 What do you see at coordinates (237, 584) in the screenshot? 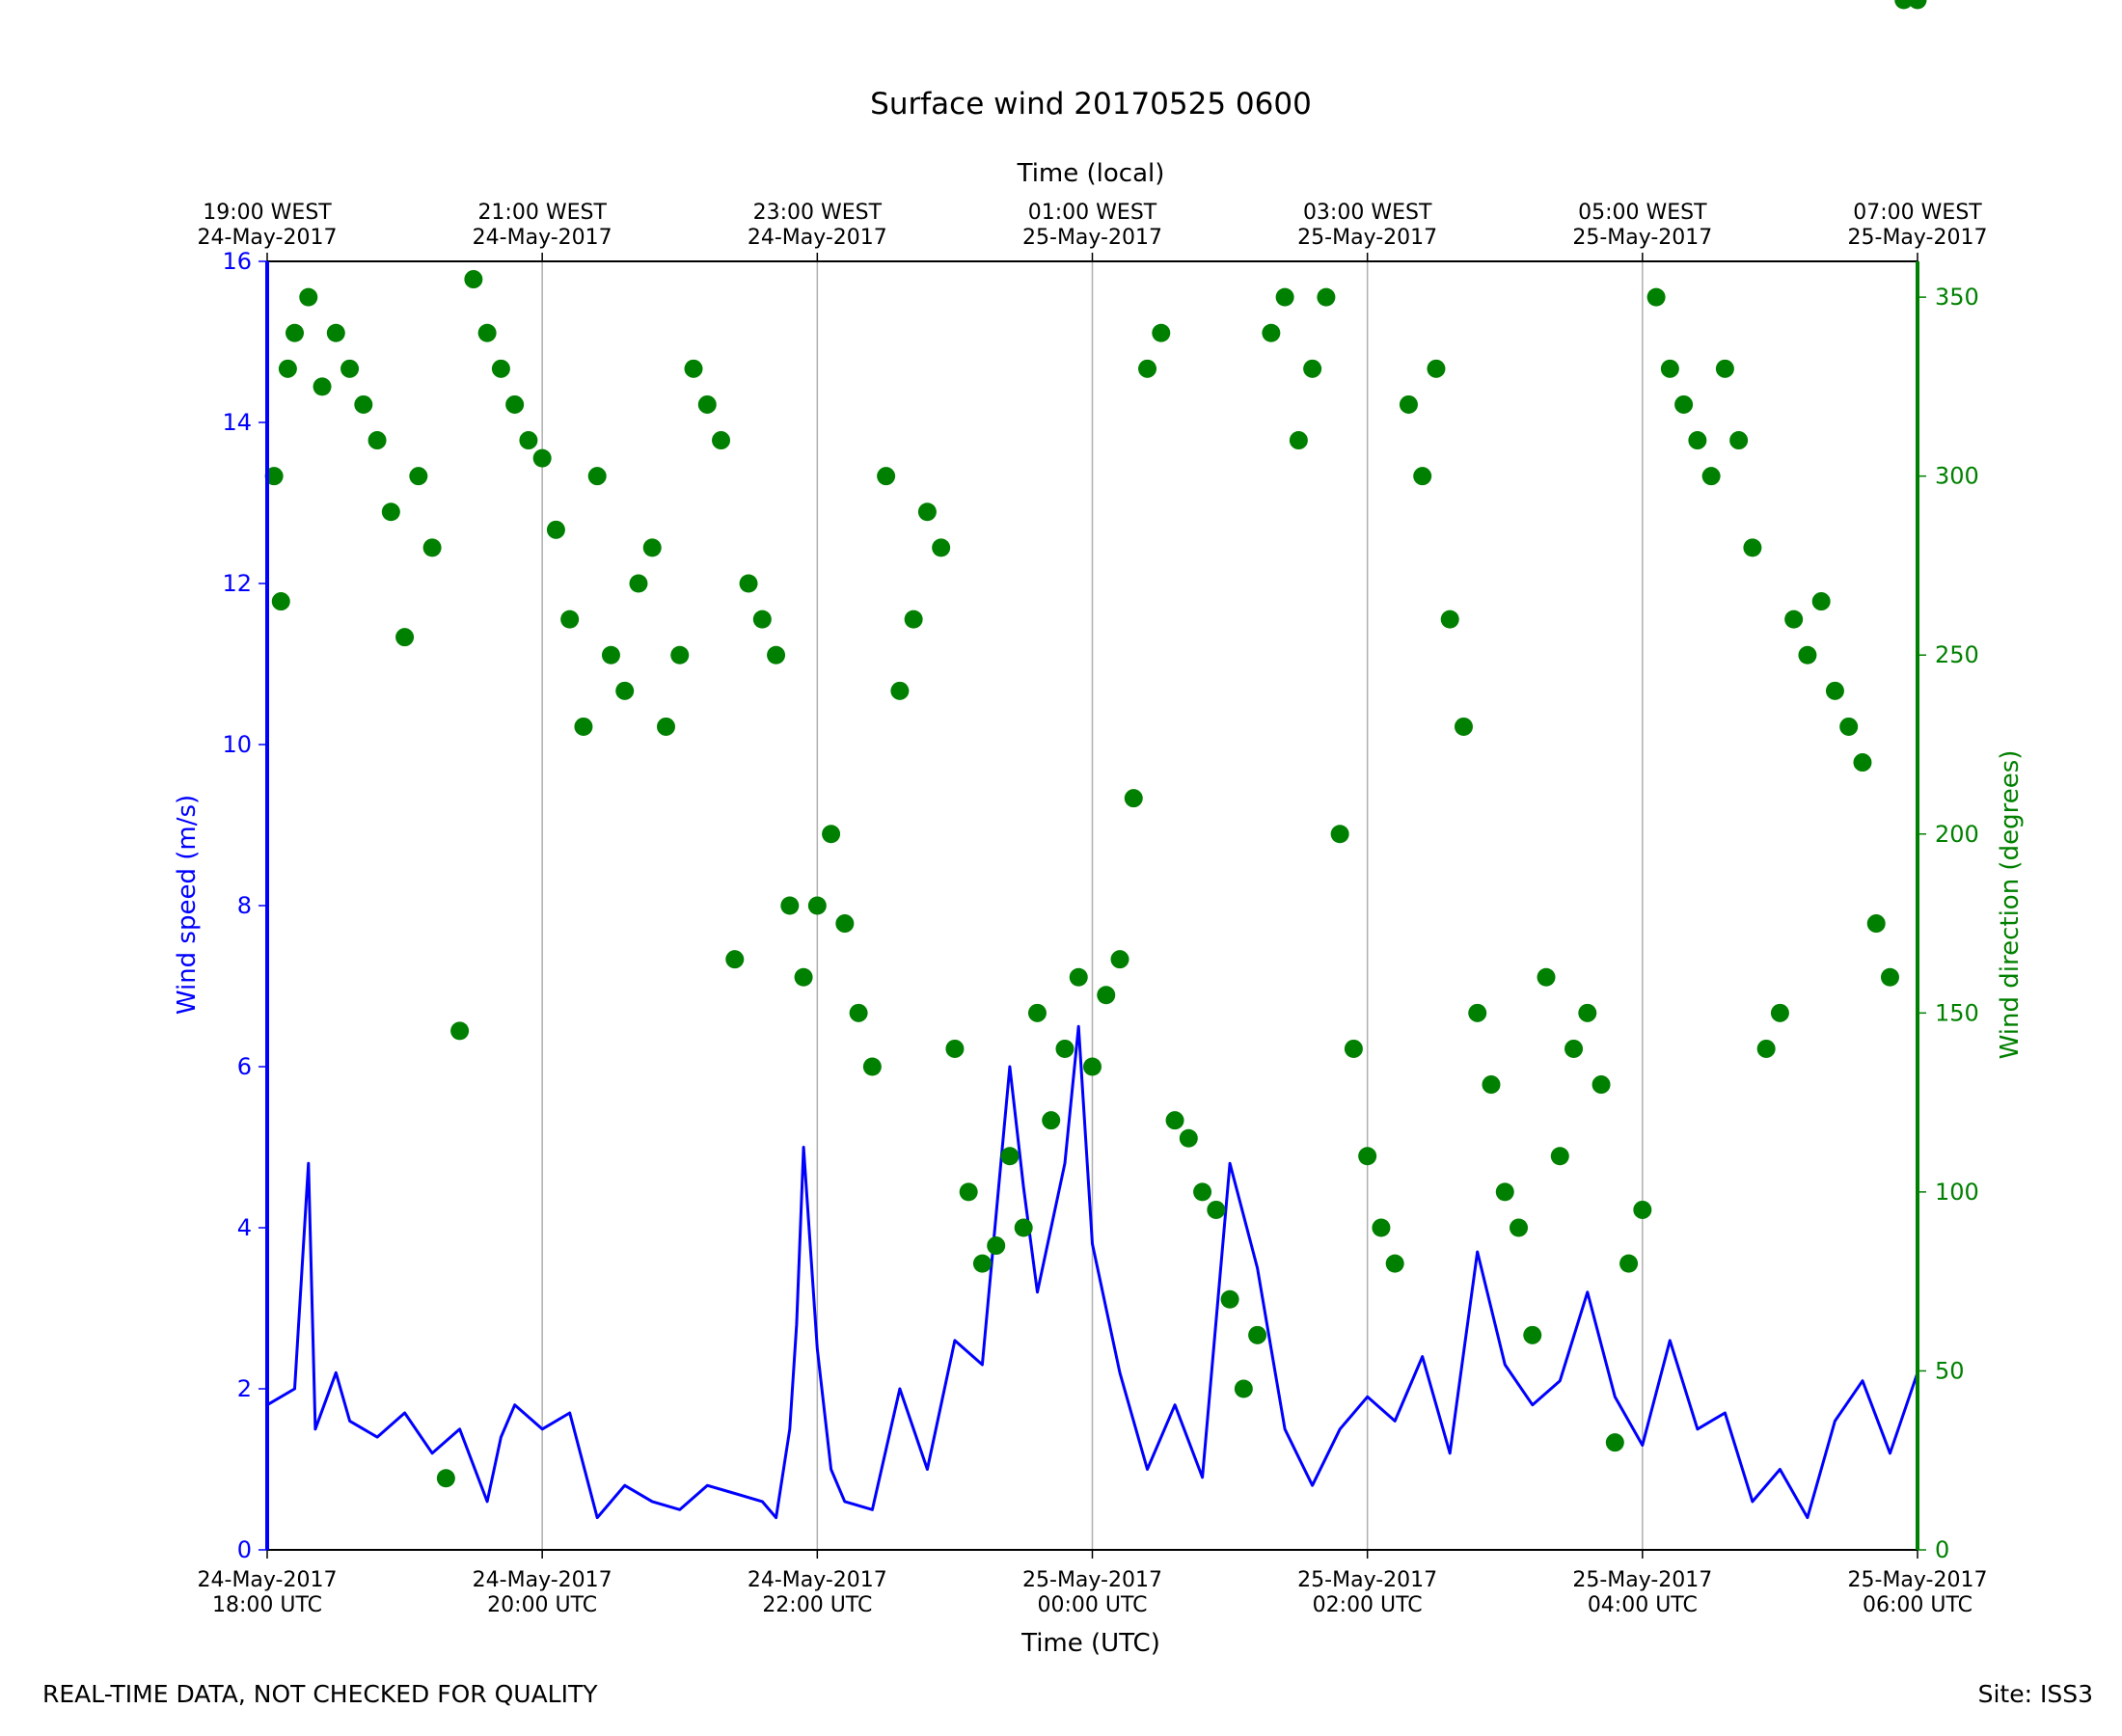
I see `y-left-tick-label: 12` at bounding box center [237, 584].